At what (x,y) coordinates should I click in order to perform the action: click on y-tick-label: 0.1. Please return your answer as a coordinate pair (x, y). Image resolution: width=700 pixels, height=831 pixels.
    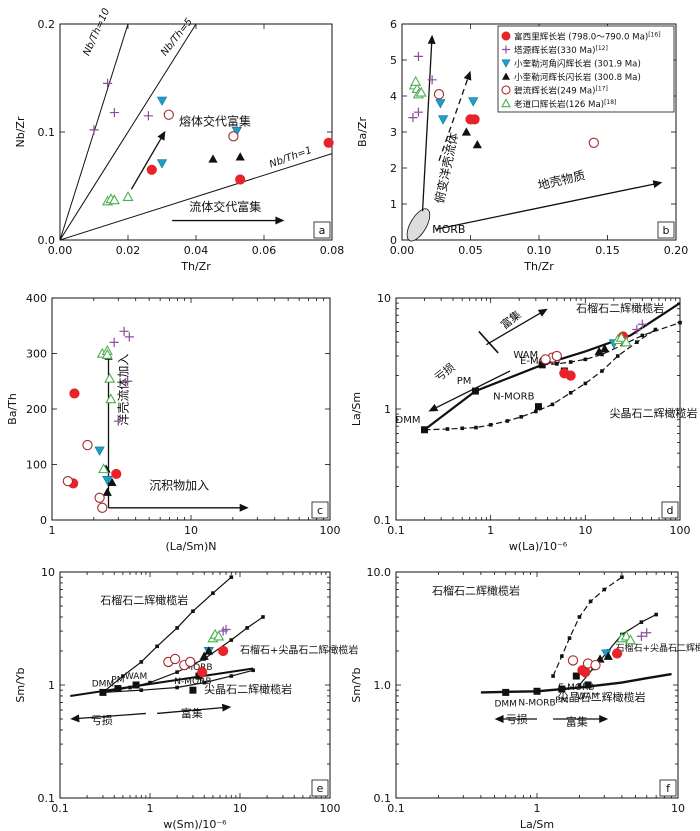
    Looking at the image, I should click on (383, 798).